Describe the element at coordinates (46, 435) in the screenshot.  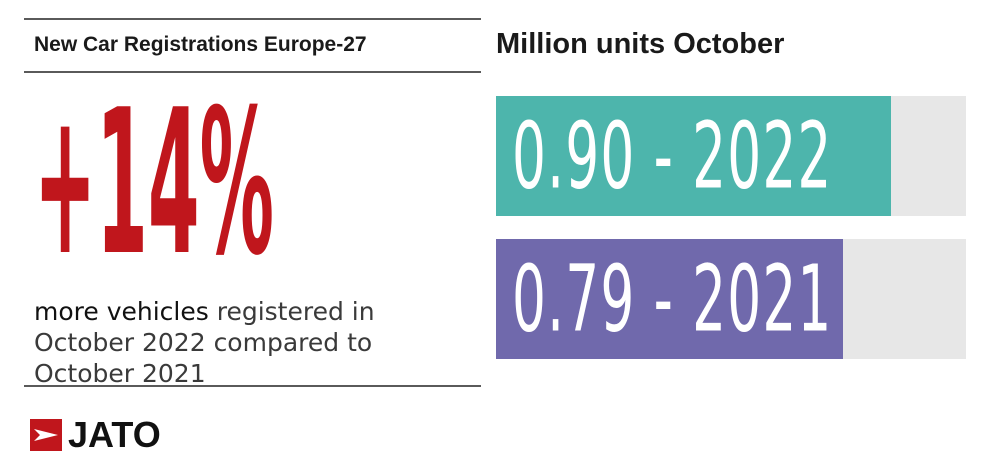
I see `jato-arrow-icon` at that location.